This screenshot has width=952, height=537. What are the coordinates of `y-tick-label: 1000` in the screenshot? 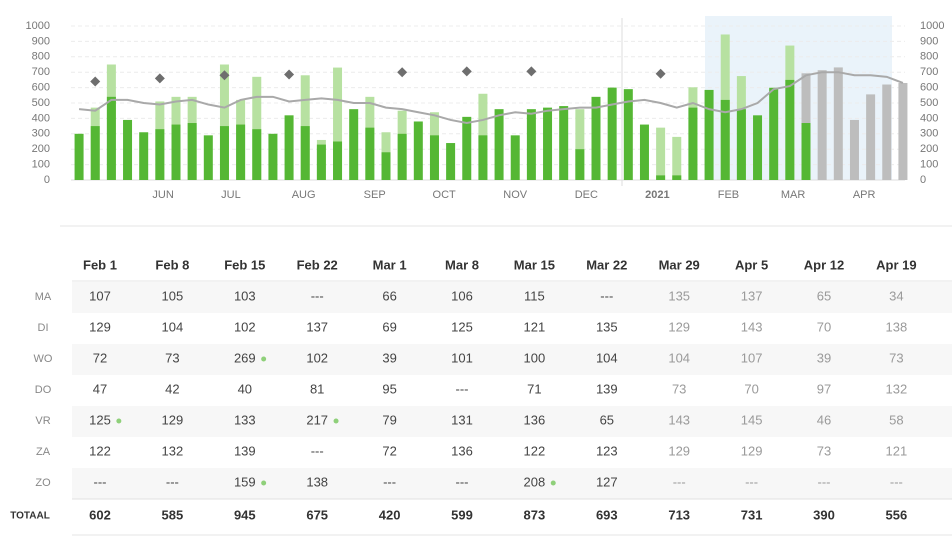 It's located at (38, 26).